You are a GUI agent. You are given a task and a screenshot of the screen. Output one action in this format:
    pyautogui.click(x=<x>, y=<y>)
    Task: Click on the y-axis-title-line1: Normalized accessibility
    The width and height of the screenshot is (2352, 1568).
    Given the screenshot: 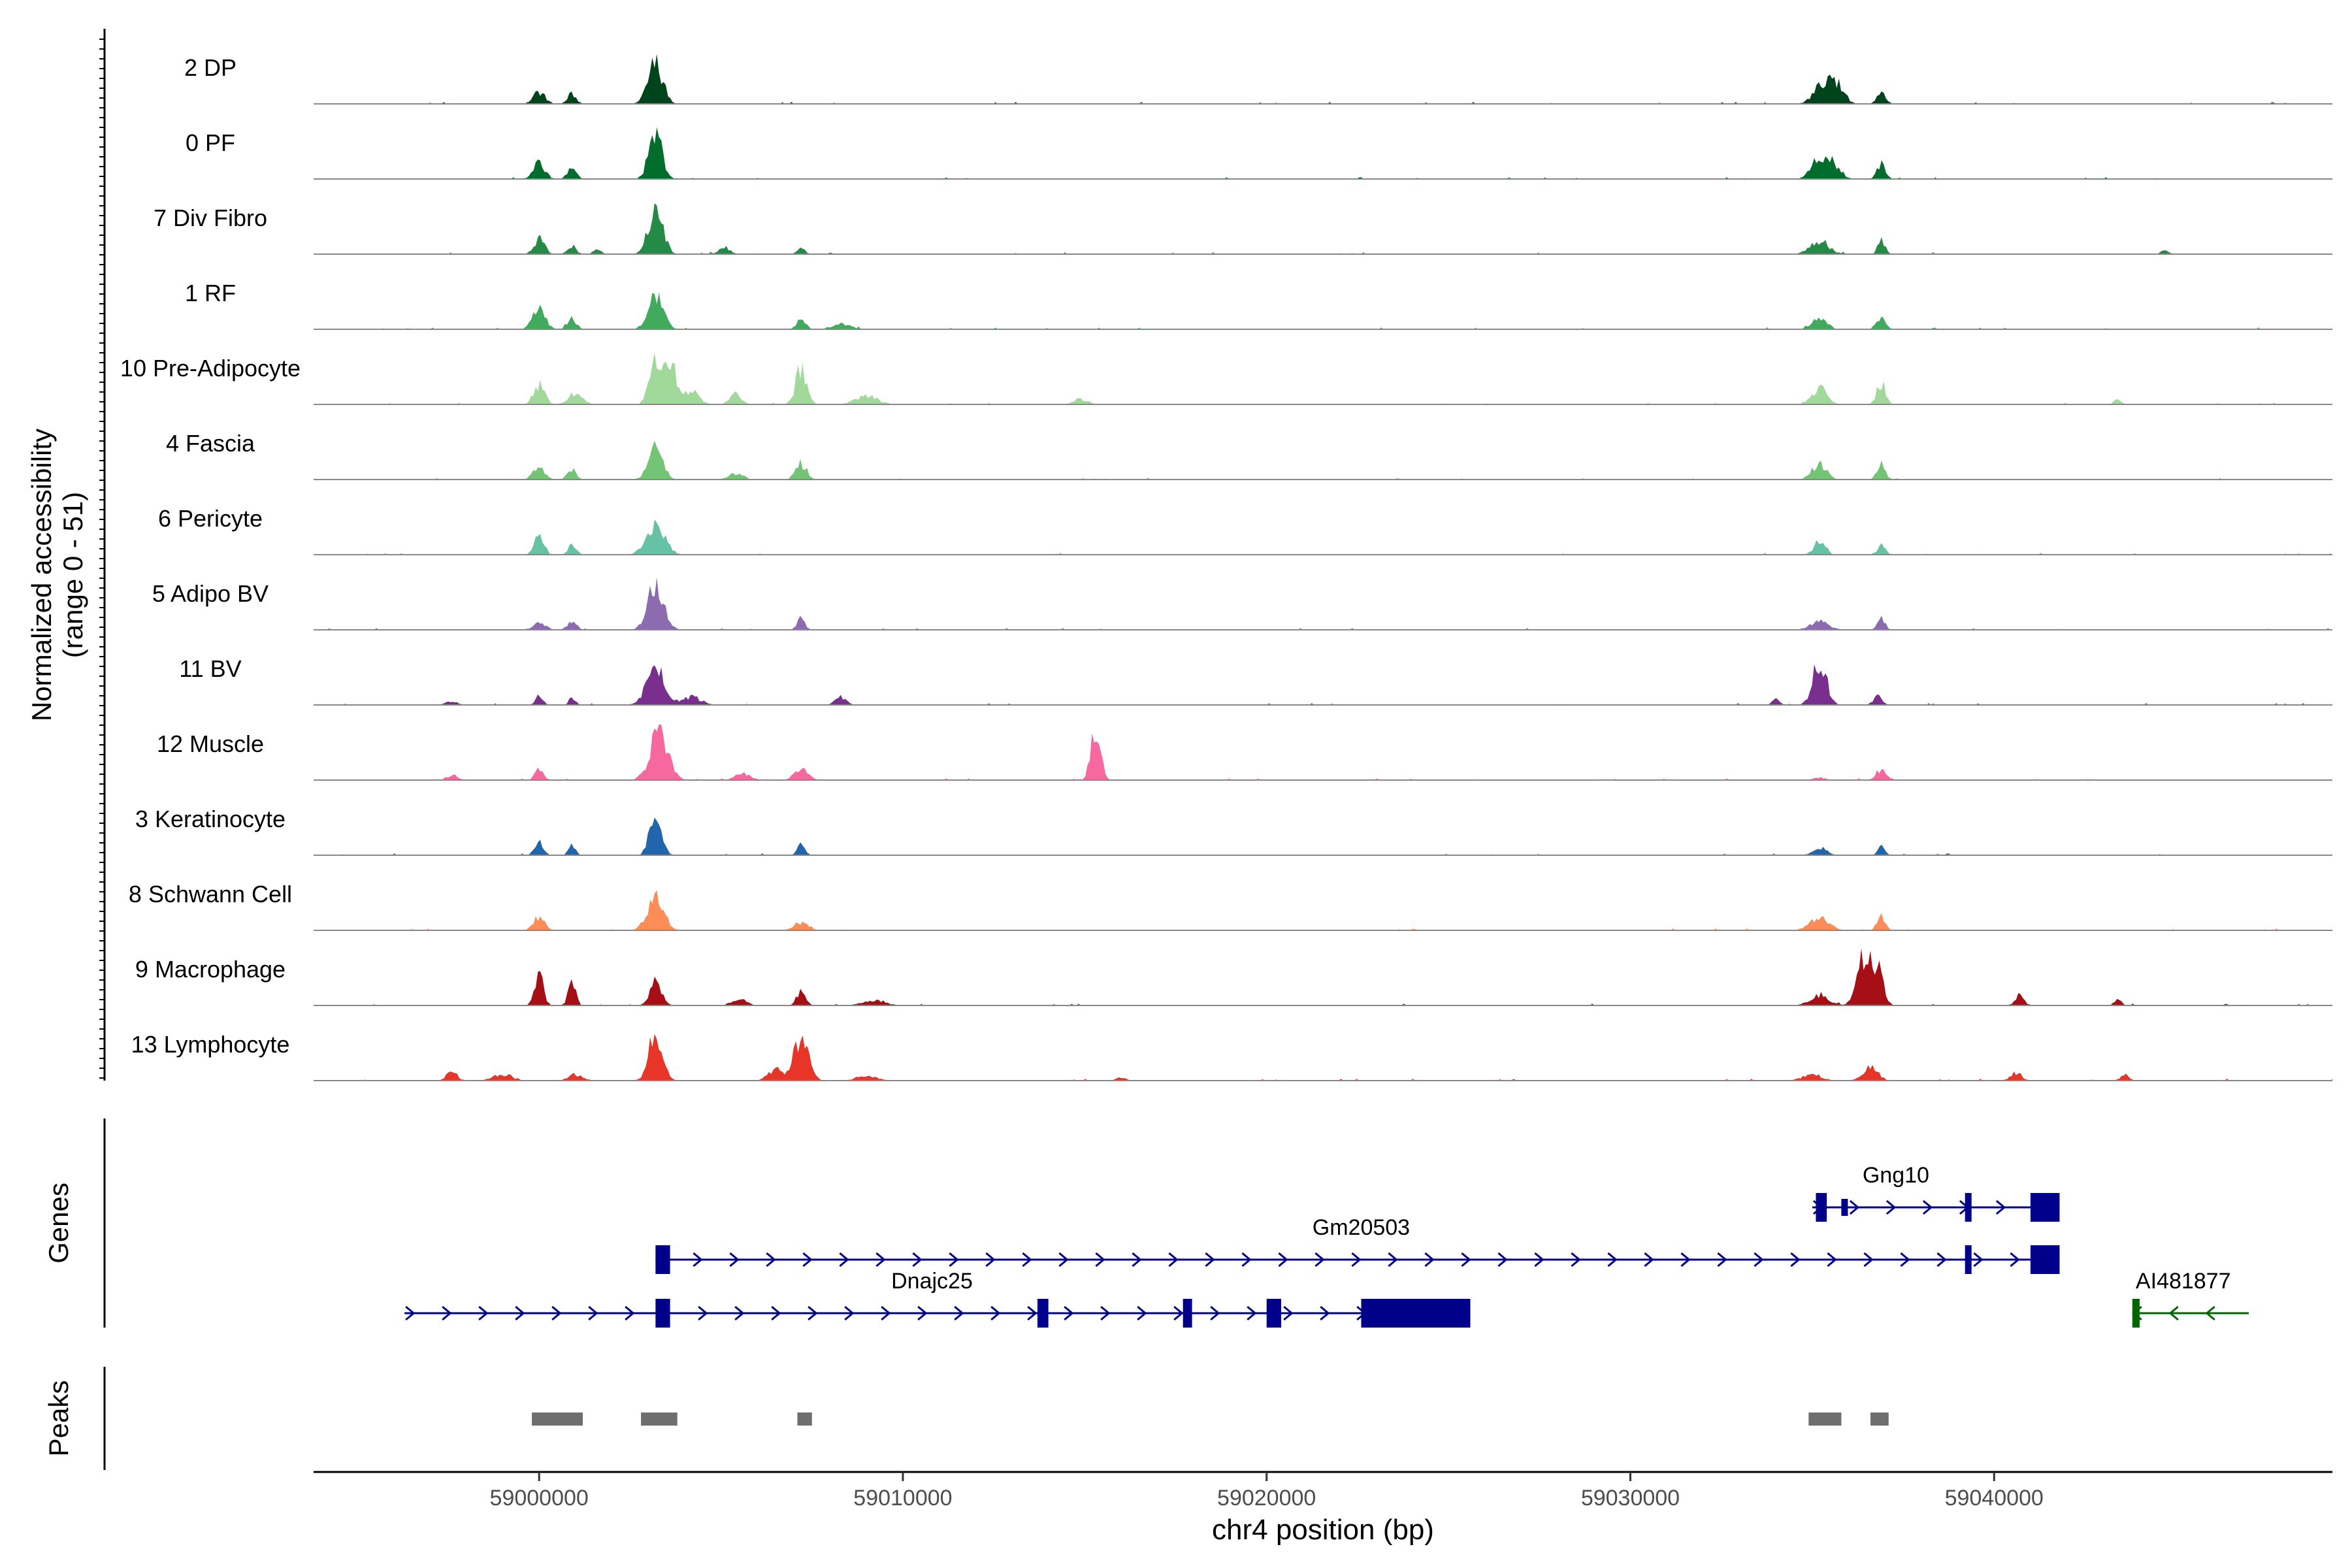 What is the action you would take?
    pyautogui.click(x=41, y=575)
    